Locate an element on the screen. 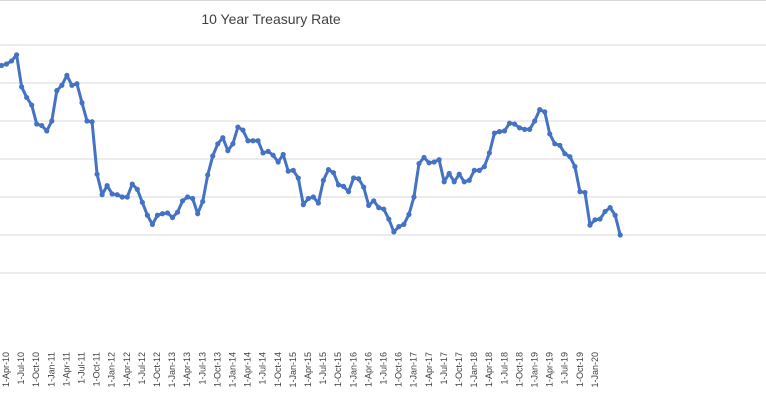 This screenshot has height=402, width=766. x-tick-label: 1-Apr-17 is located at coordinates (429, 369).